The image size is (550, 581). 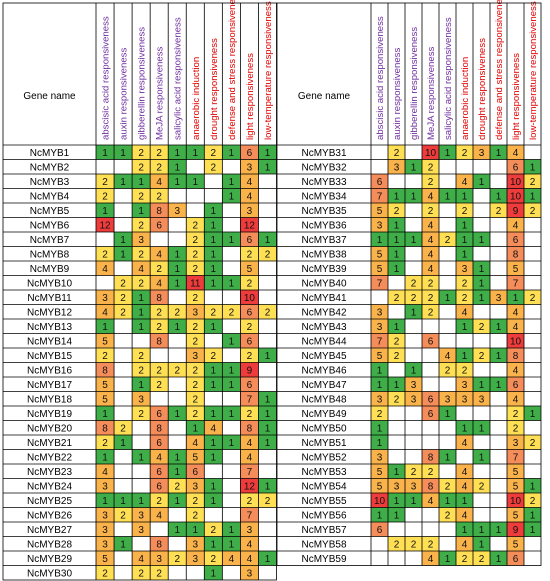 What do you see at coordinates (196, 98) in the screenshot?
I see `column-label-left: anaerobic induction` at bounding box center [196, 98].